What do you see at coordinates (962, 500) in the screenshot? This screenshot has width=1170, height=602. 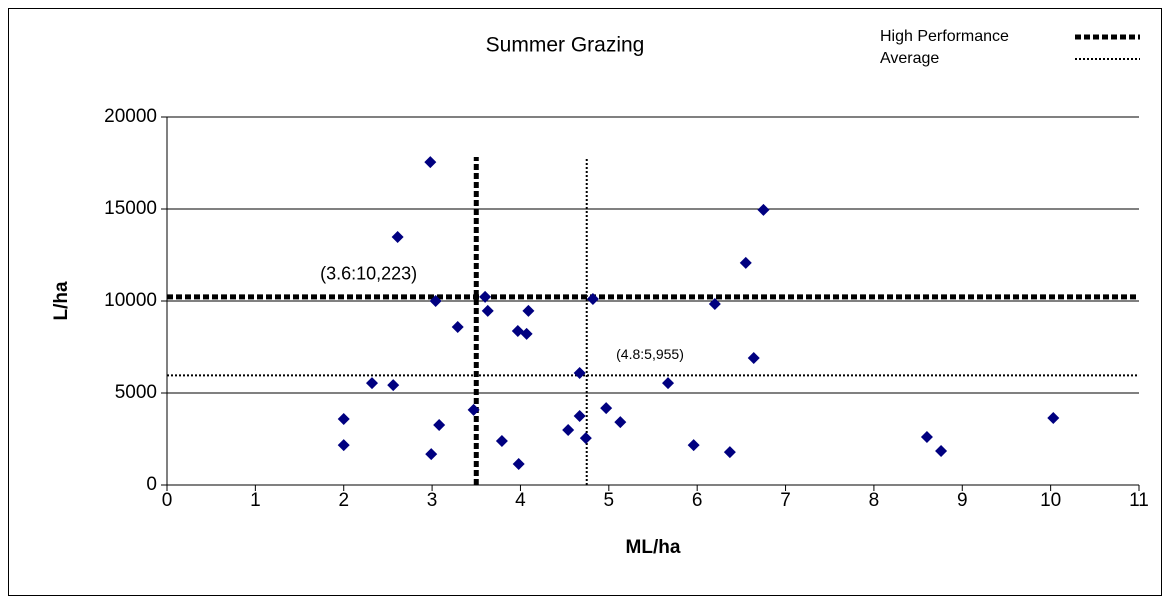 I see `x-tick-label: 9` at bounding box center [962, 500].